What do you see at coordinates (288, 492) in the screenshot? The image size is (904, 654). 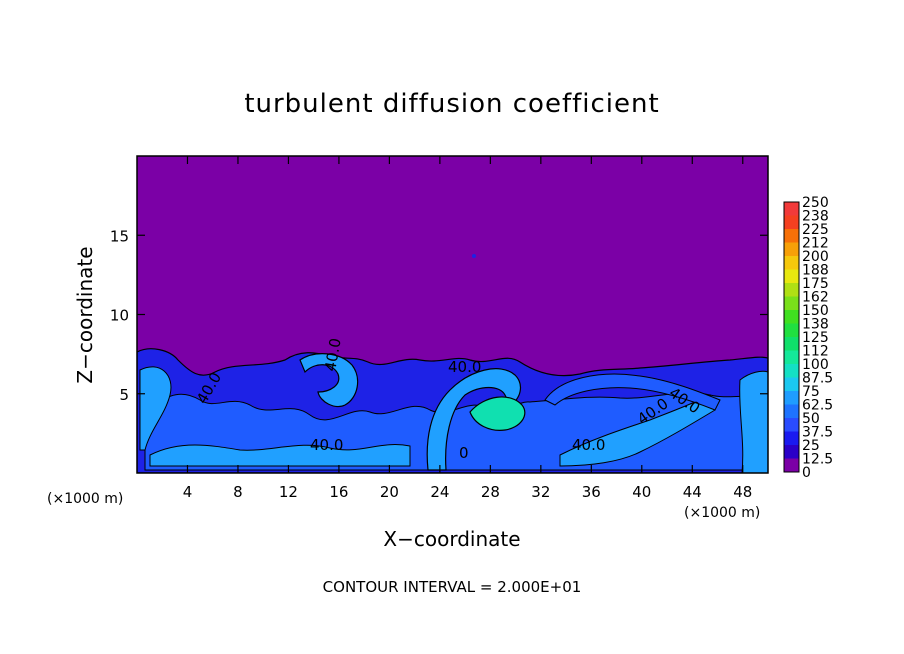 I see `x-tick-label: 12` at bounding box center [288, 492].